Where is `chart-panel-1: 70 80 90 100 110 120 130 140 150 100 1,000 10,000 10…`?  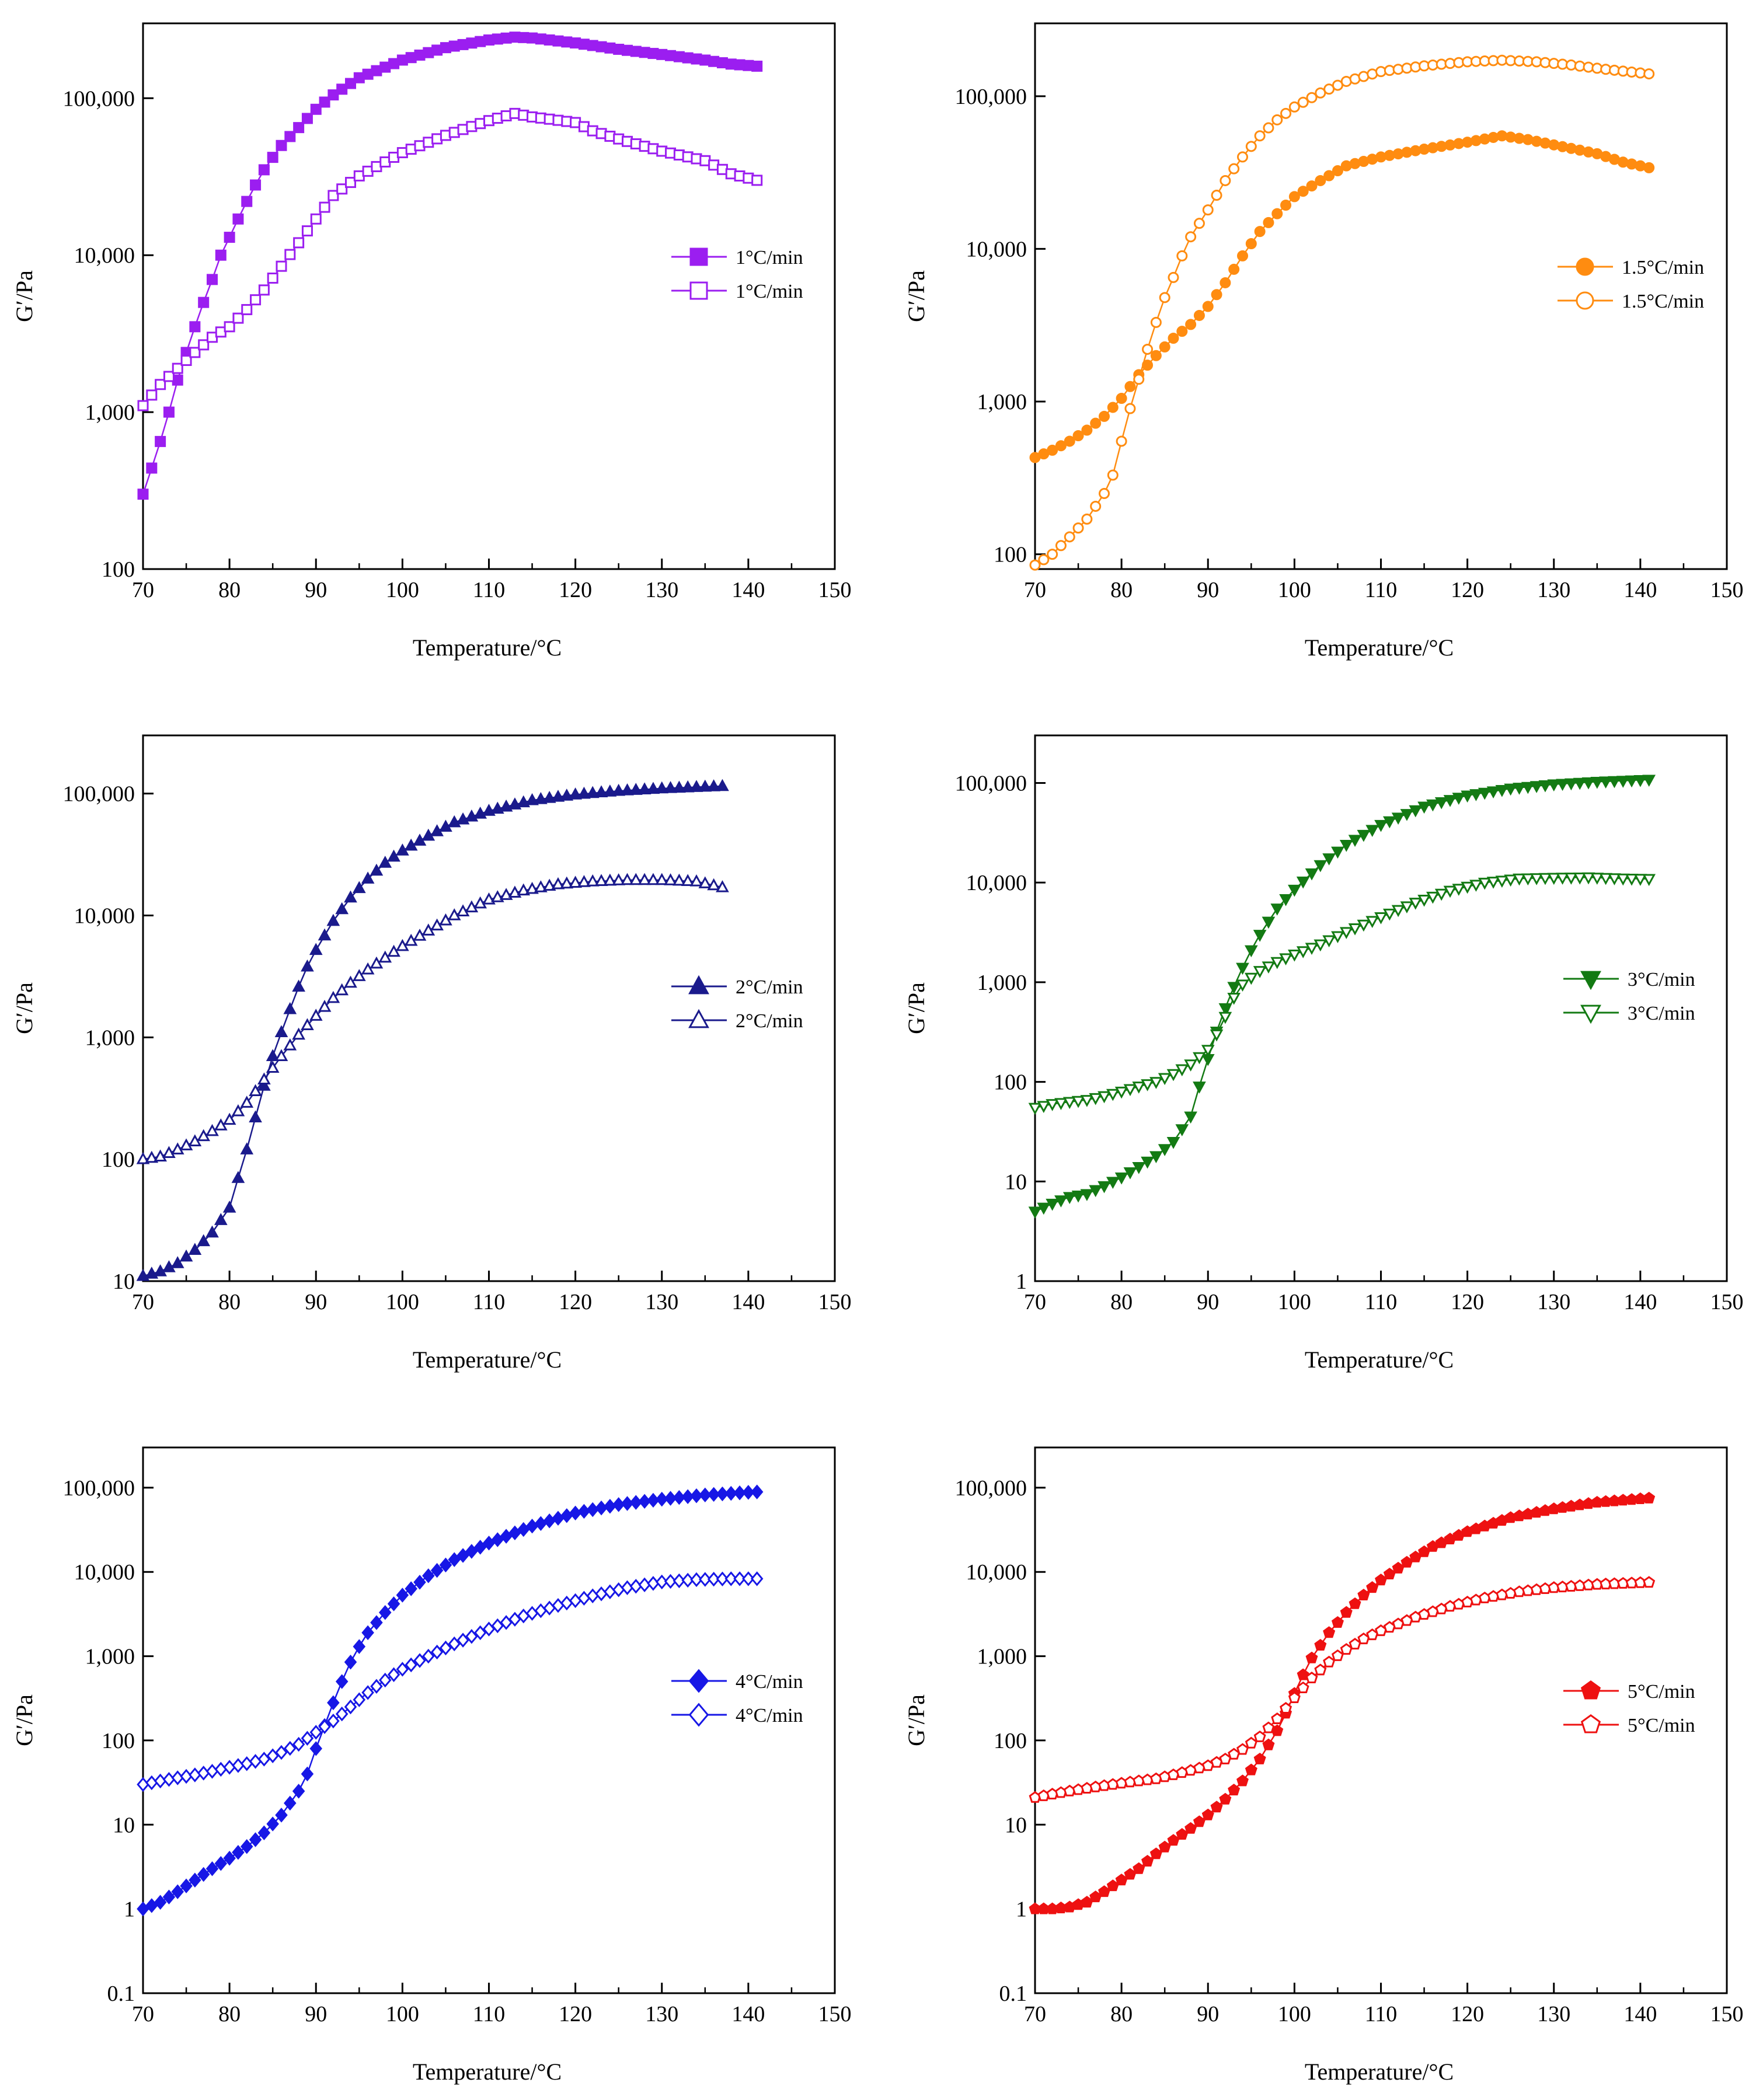
chart-panel-1: 70 80 90 100 110 120 130 140 150 100 1,000 10,000 10… is located at coordinates (432, 342).